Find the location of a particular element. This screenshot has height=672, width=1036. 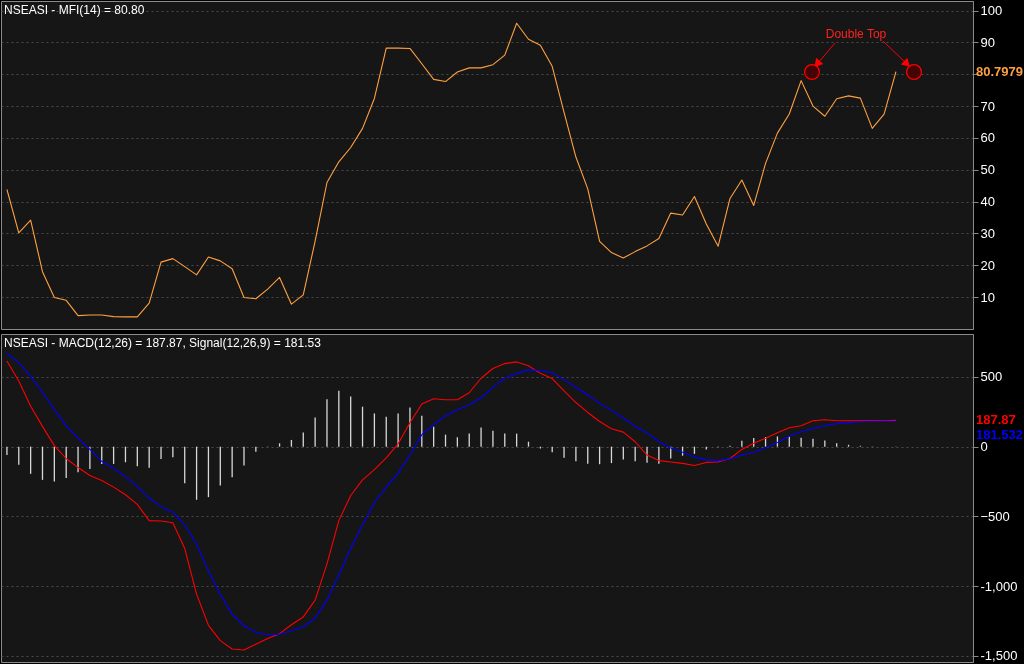

y-tick-label: 70 is located at coordinates (987, 106).